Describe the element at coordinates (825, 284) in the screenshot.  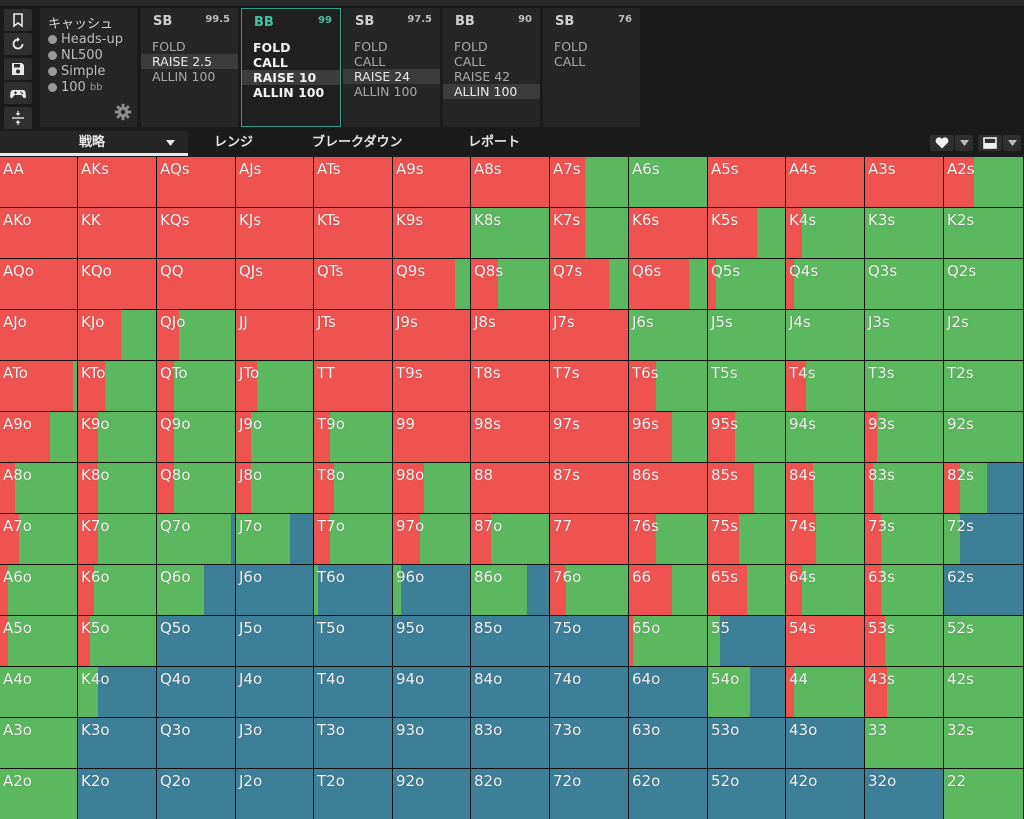
I see `hand-cell: Q4s` at that location.